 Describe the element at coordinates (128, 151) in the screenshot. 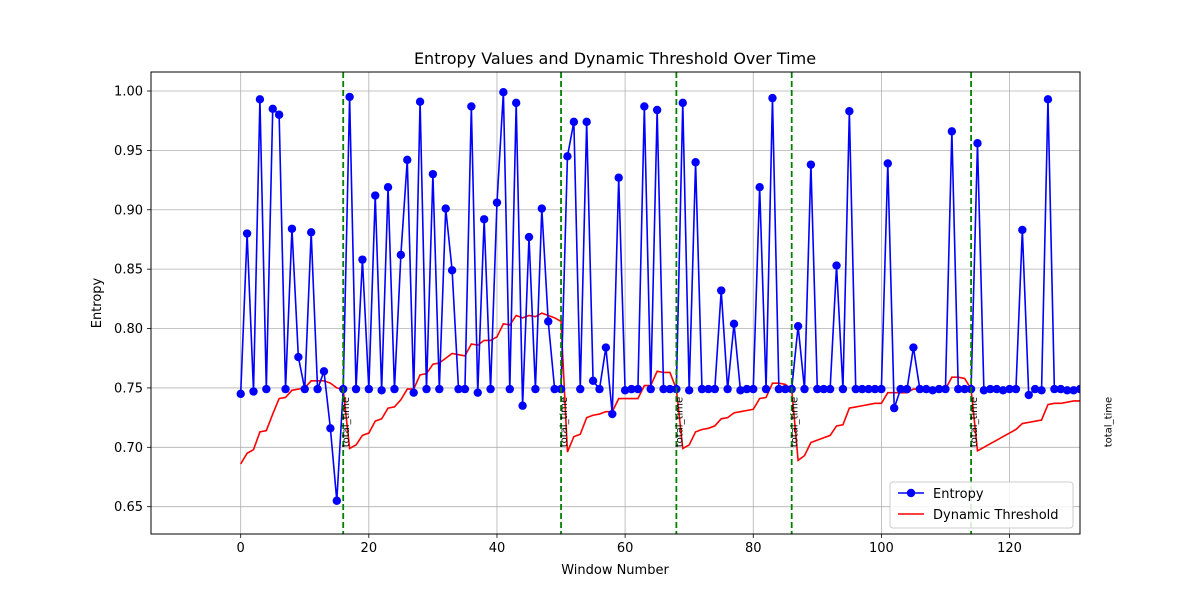

I see `y-tick-label: 0.95` at that location.